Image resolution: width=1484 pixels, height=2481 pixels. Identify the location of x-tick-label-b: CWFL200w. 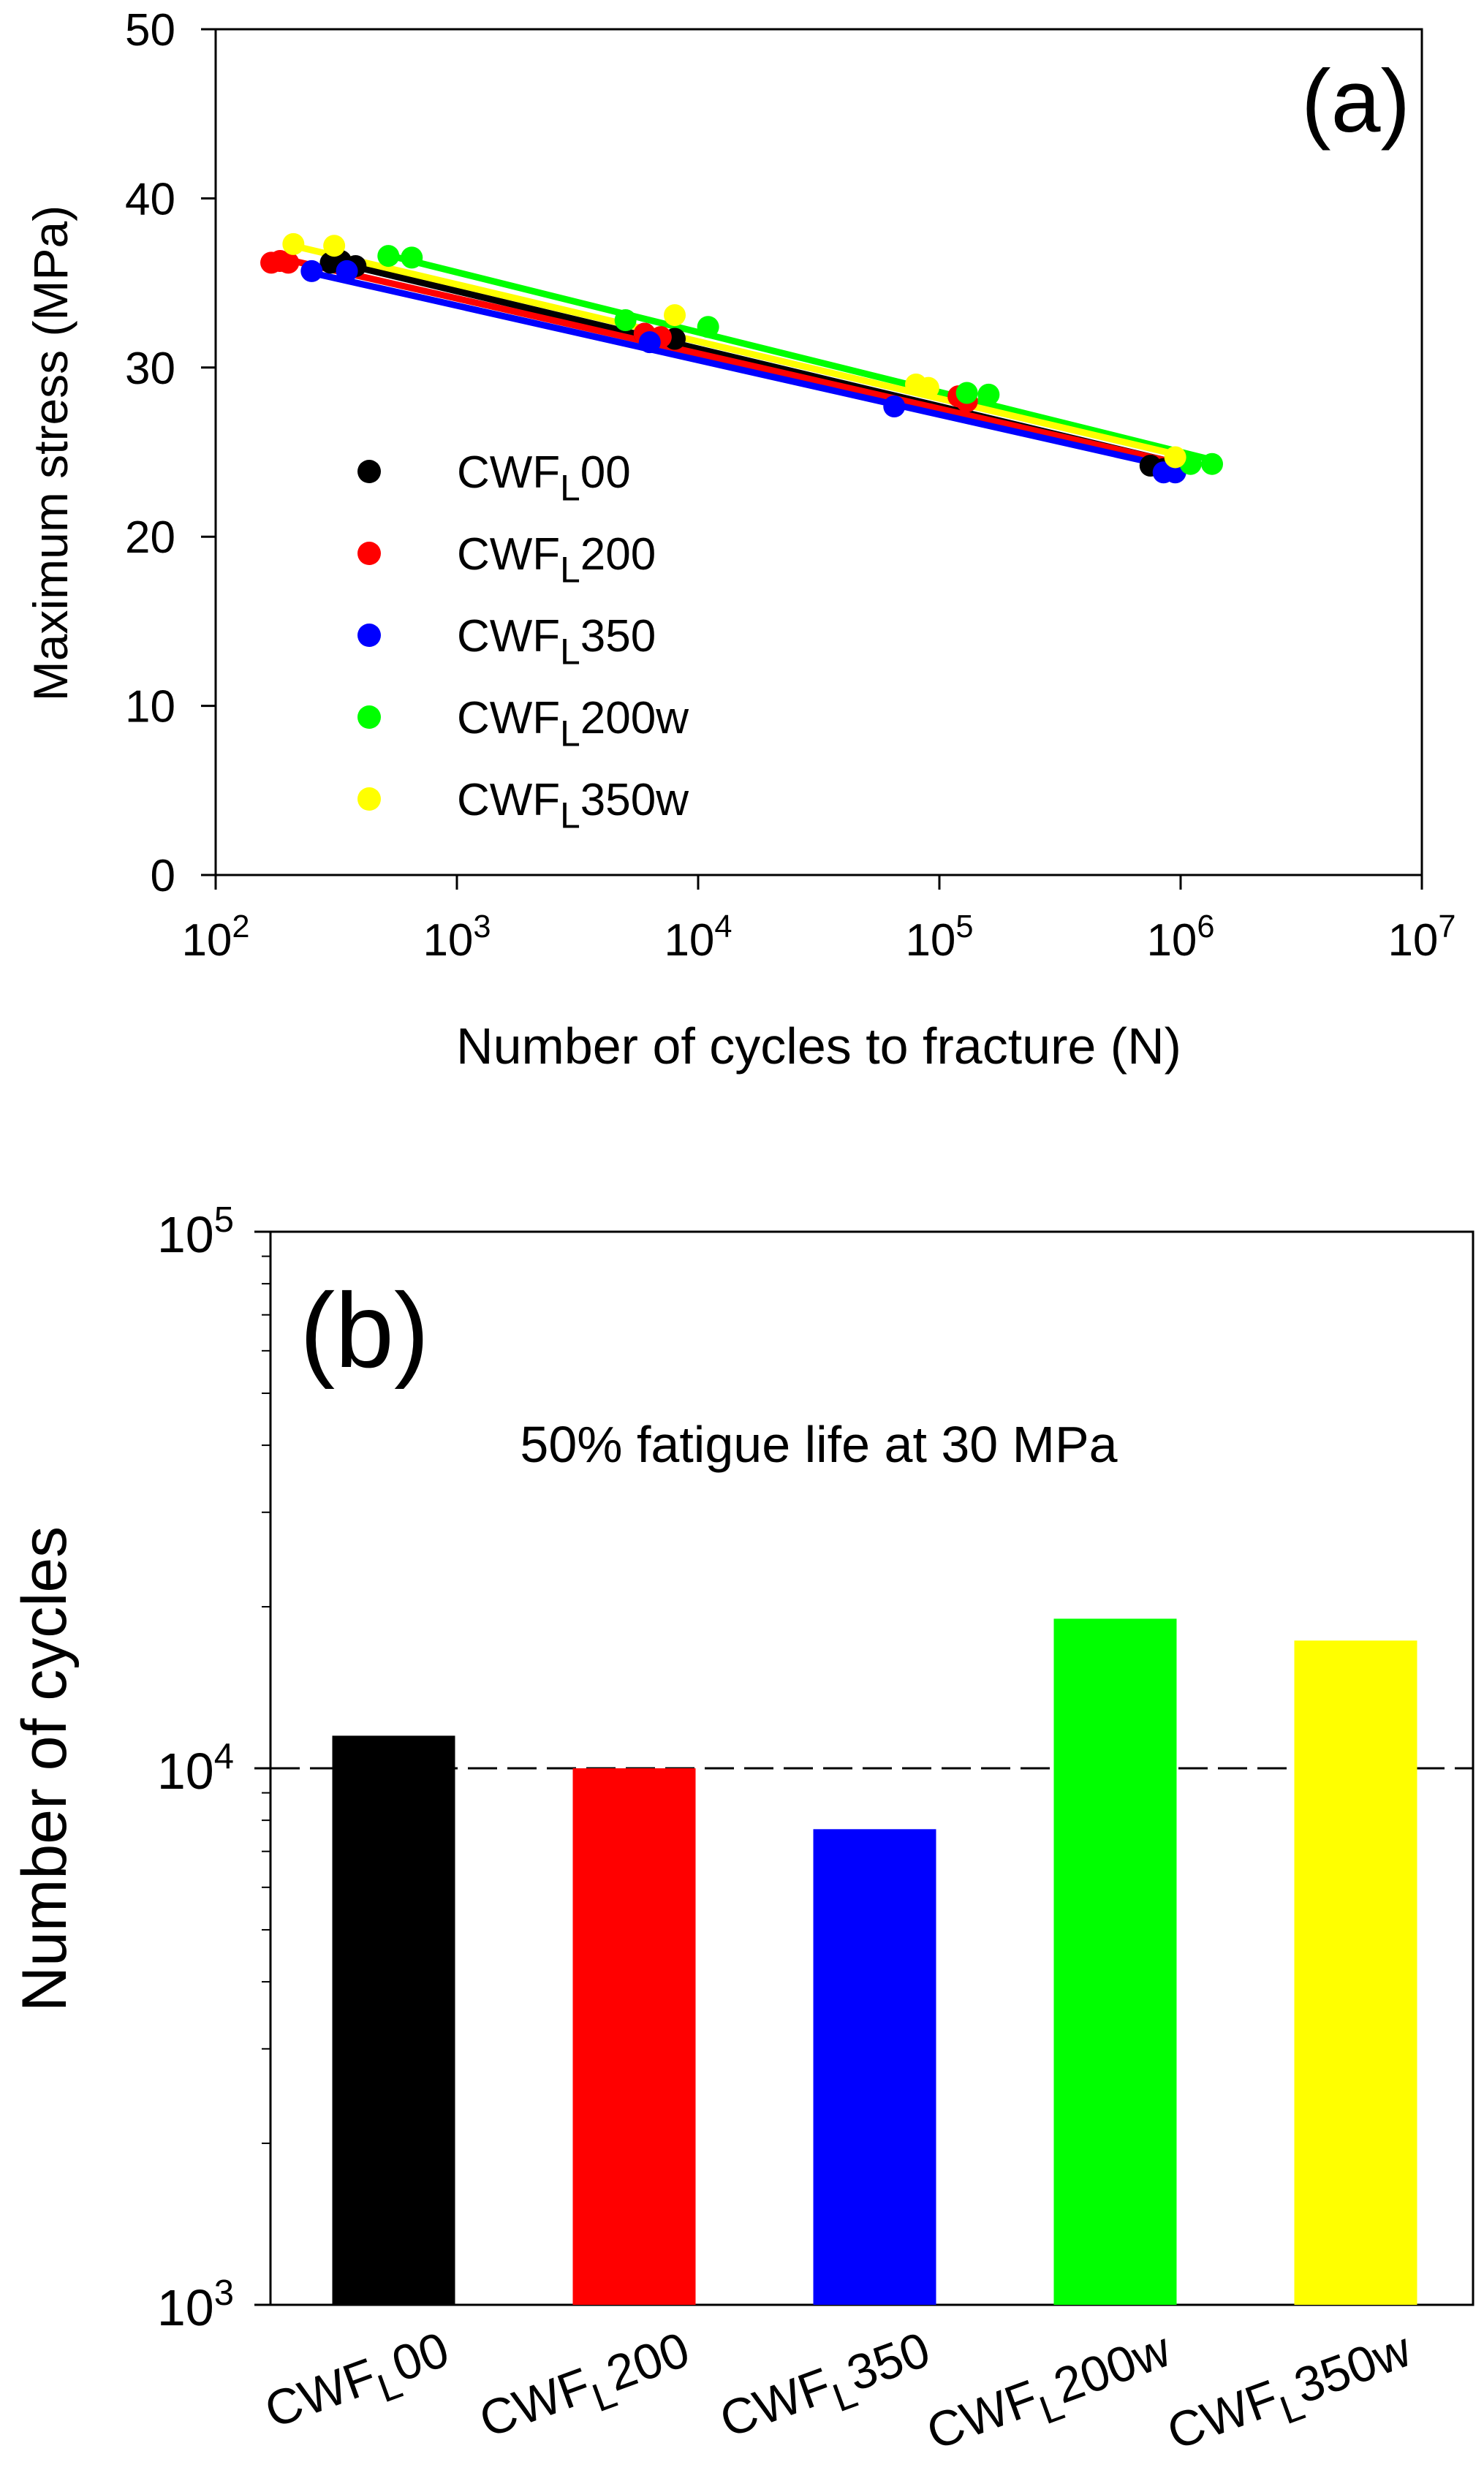
(1051, 2396).